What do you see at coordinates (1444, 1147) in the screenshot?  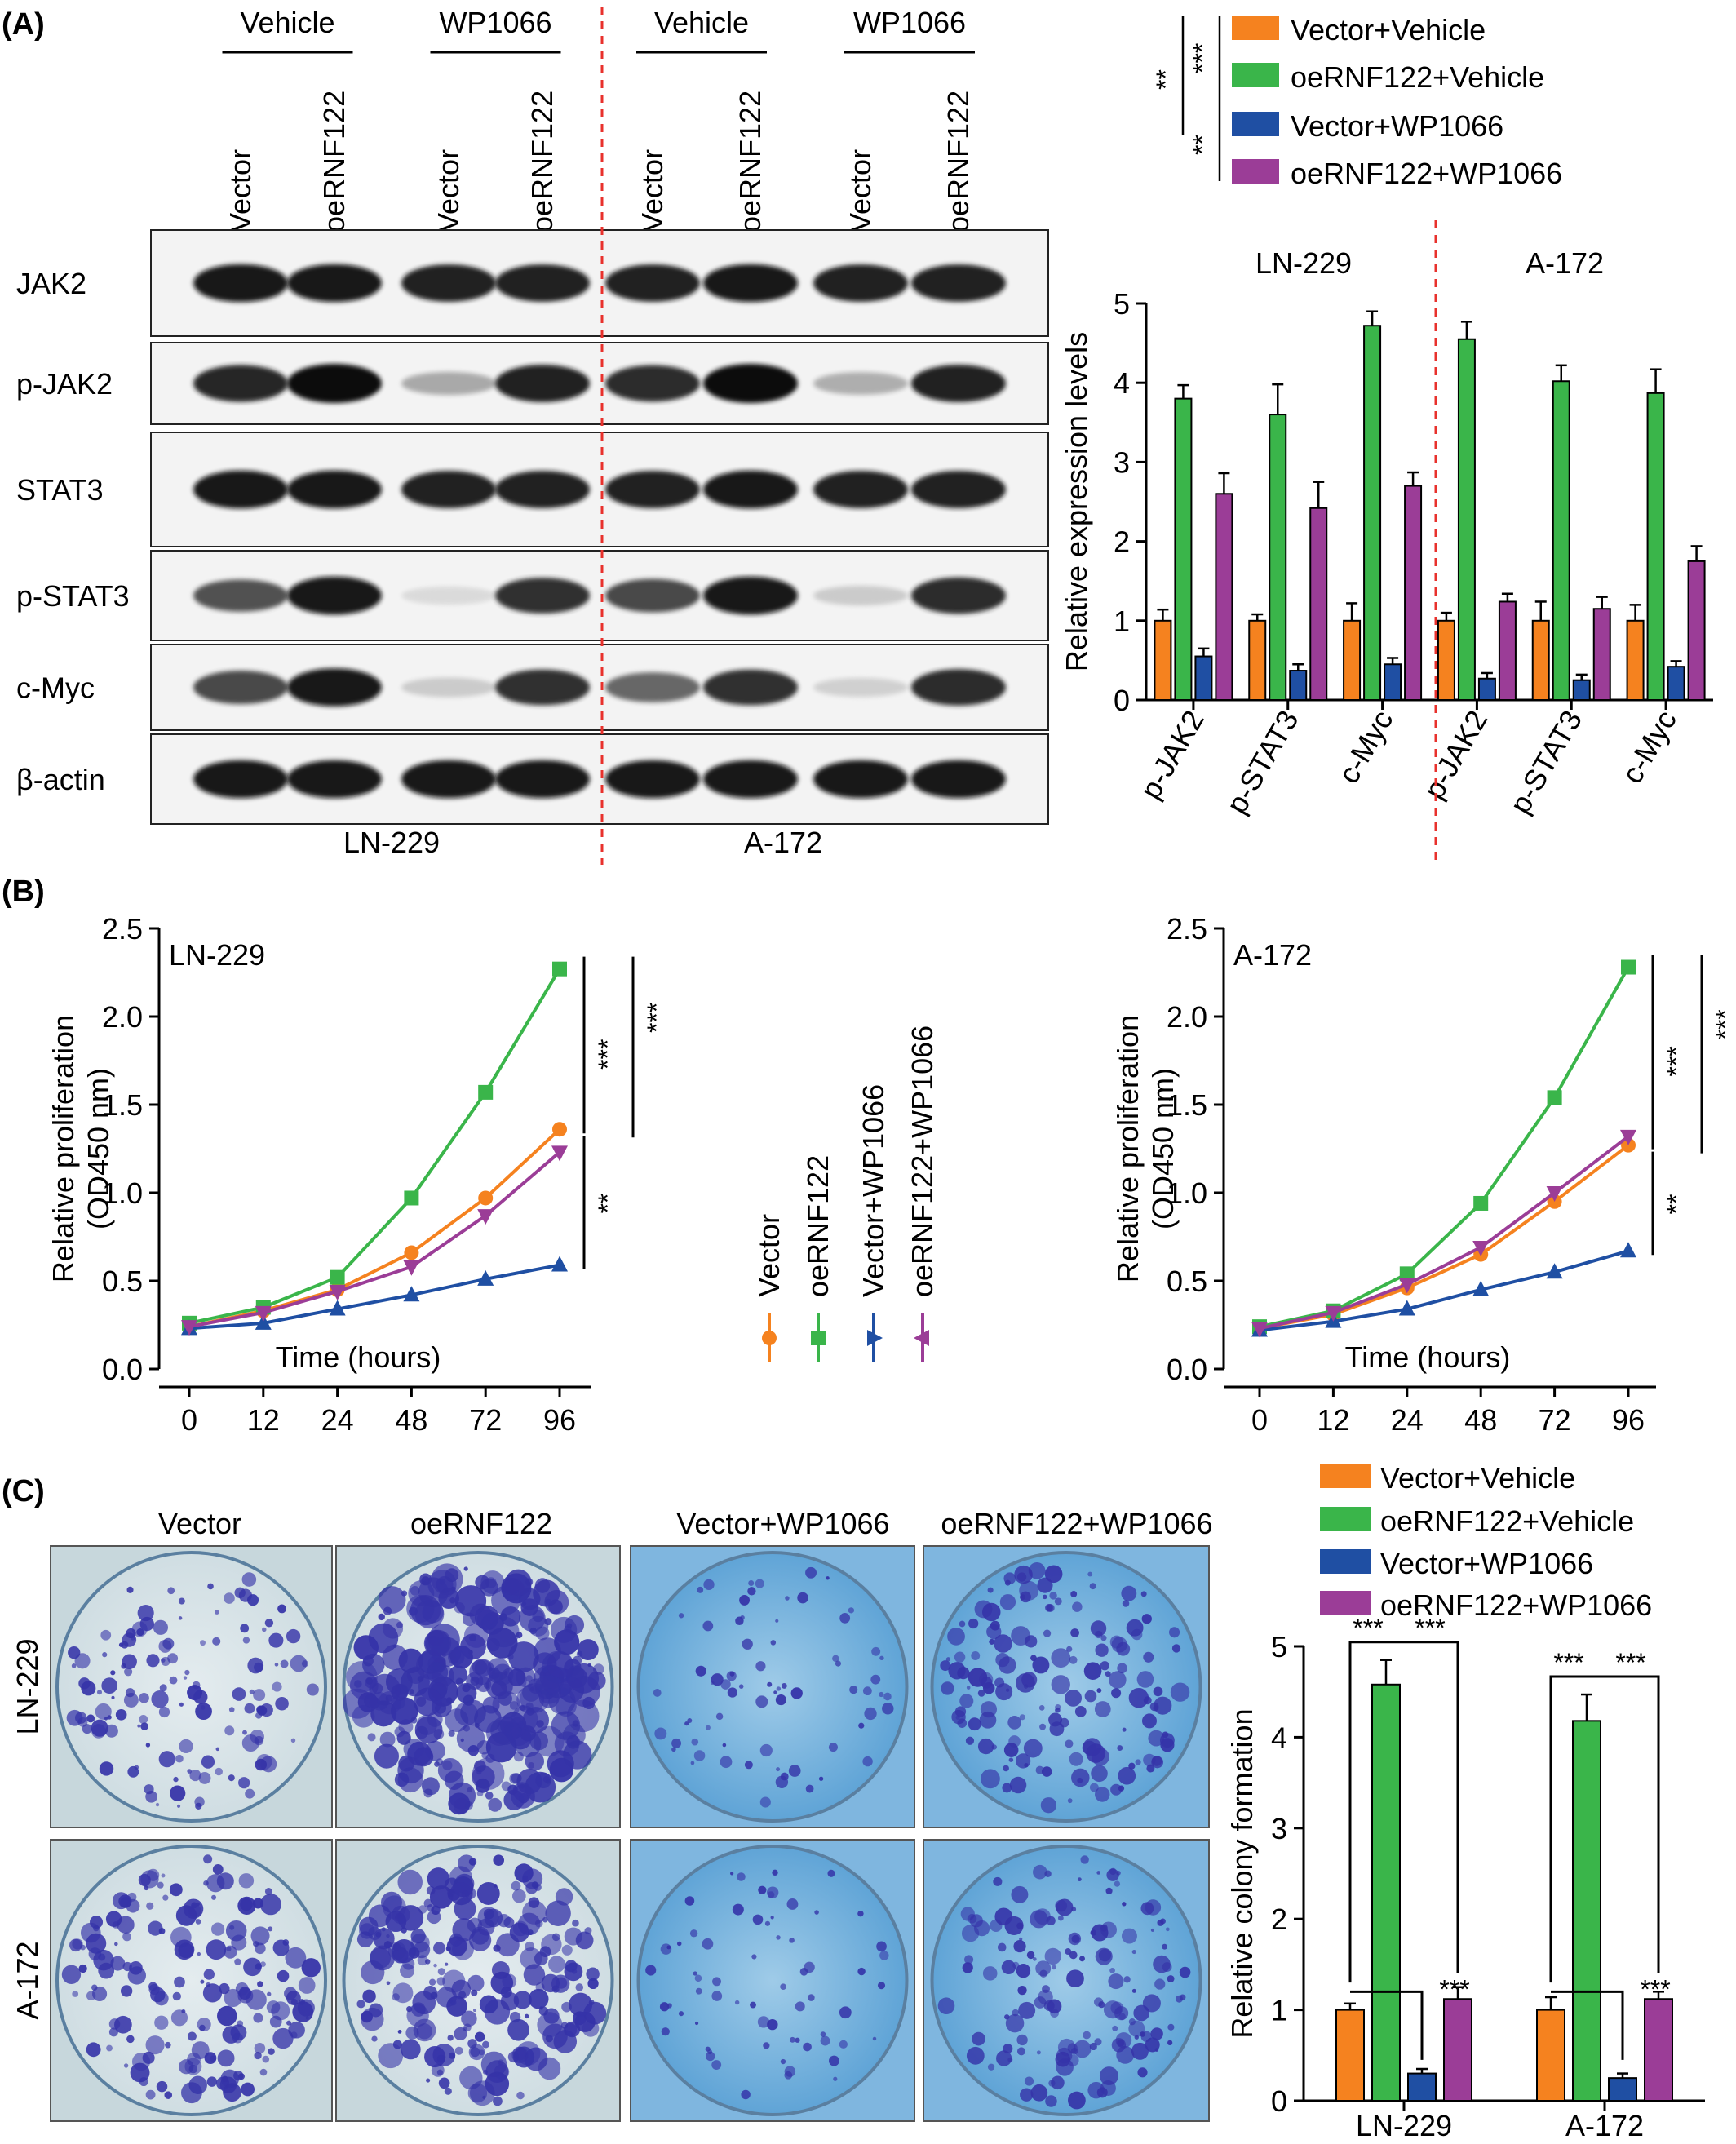 I see `series-line` at bounding box center [1444, 1147].